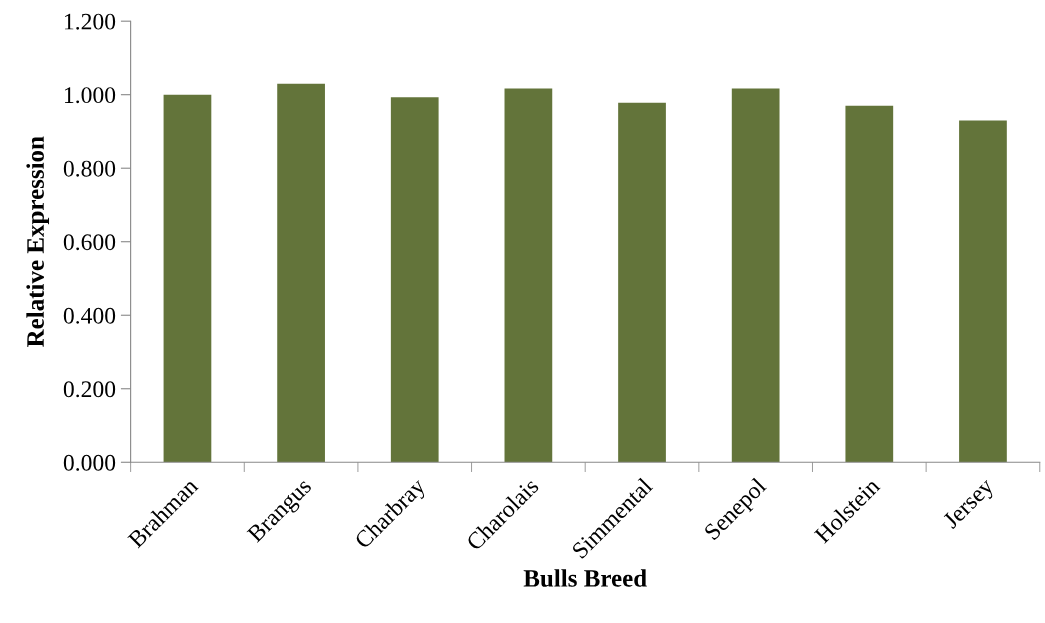 This screenshot has width=1045, height=623. Describe the element at coordinates (89, 168) in the screenshot. I see `y-tick-label: 0.800` at that location.